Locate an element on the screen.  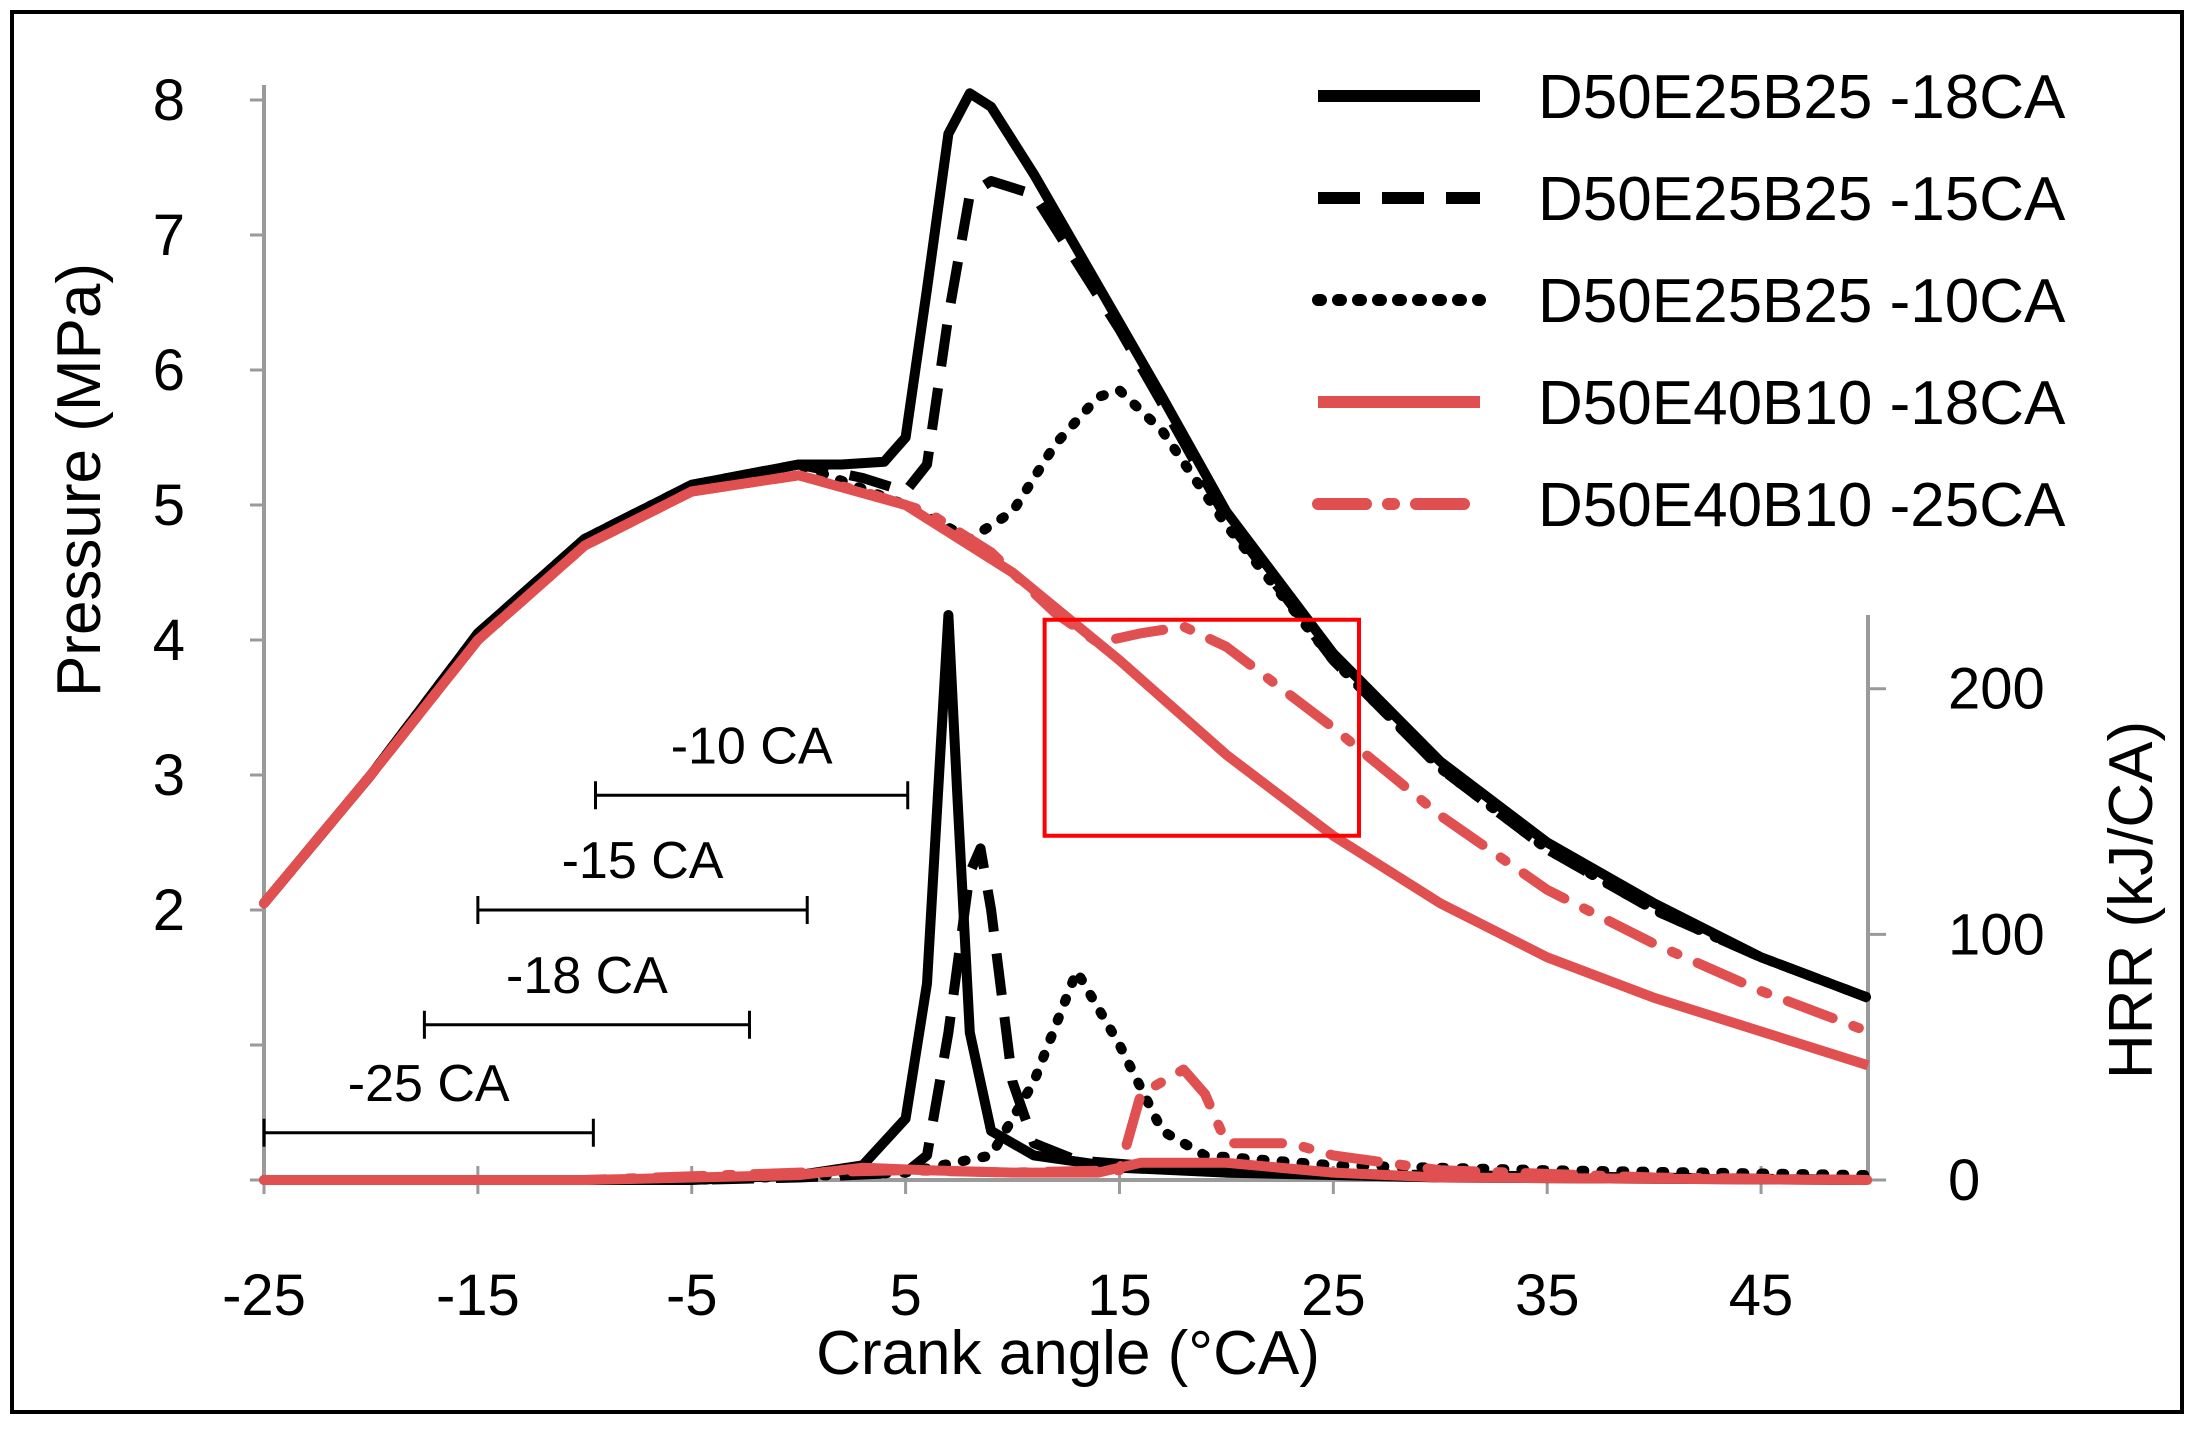
x-tick-label: -5 is located at coordinates (692, 1295).